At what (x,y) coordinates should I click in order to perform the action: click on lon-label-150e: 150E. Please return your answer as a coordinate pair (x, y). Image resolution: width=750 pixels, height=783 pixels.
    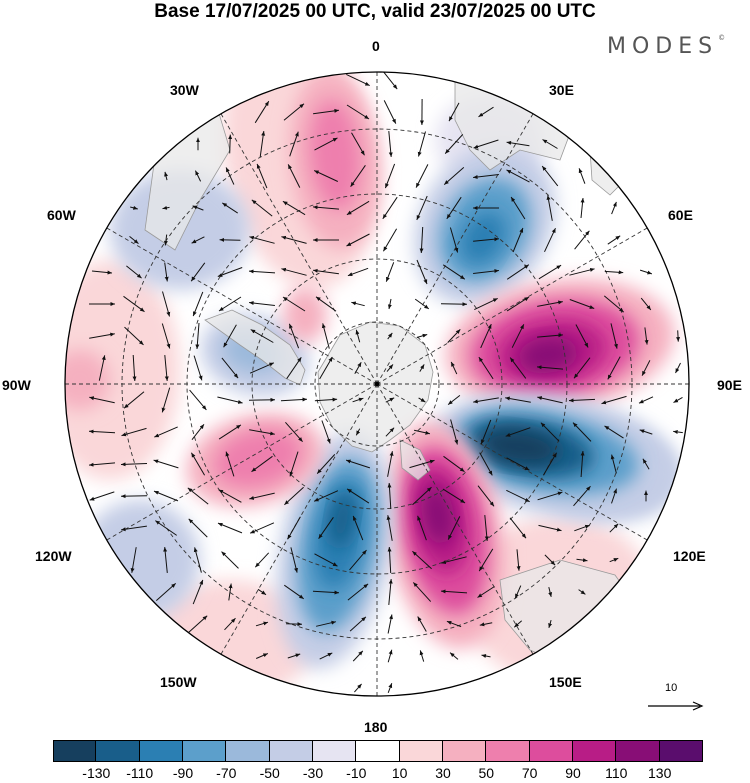
    Looking at the image, I should click on (565, 682).